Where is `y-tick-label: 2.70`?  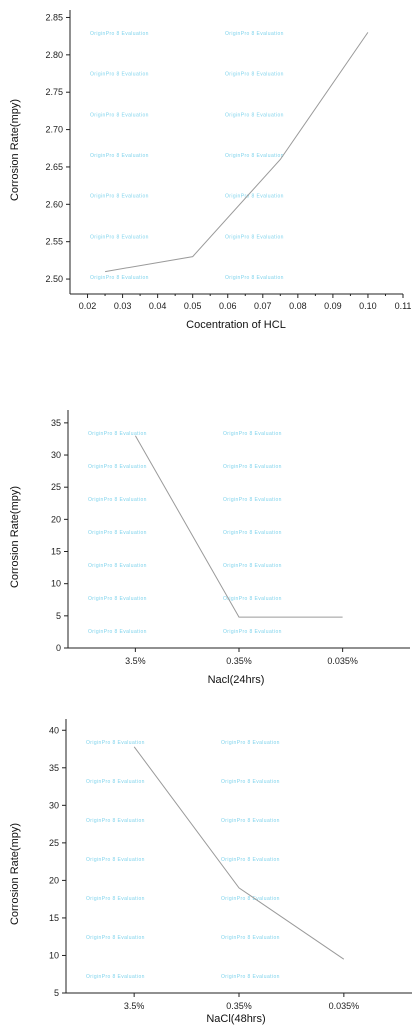
y-tick-label: 2.70 is located at coordinates (54, 130).